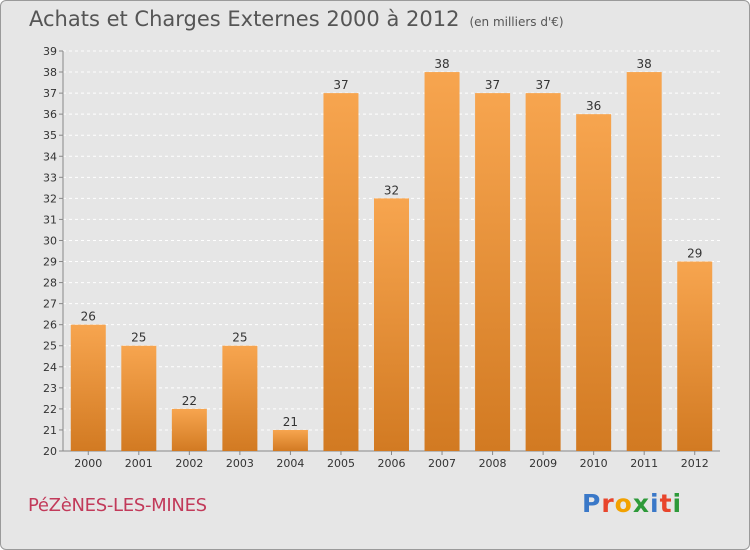 The width and height of the screenshot is (750, 550). I want to click on y-tick-label: 38, so click(50, 72).